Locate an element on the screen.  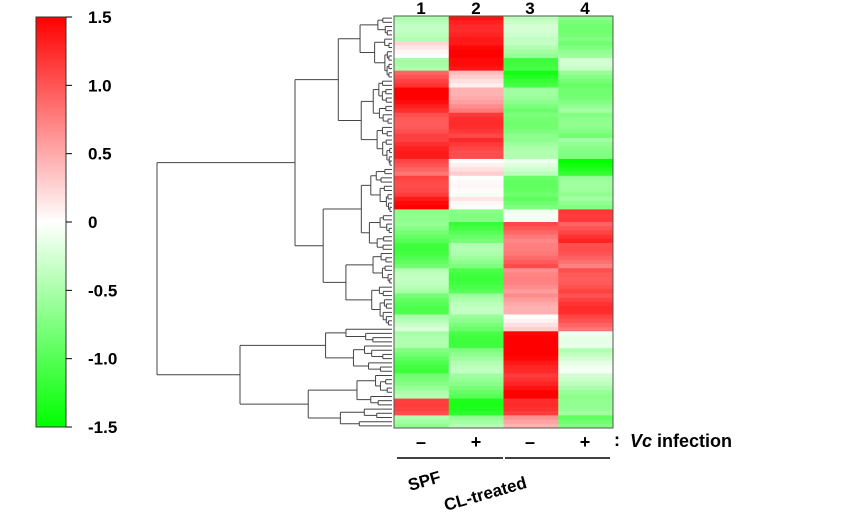
colorbar-tick-label: -1.0 is located at coordinates (102, 359).